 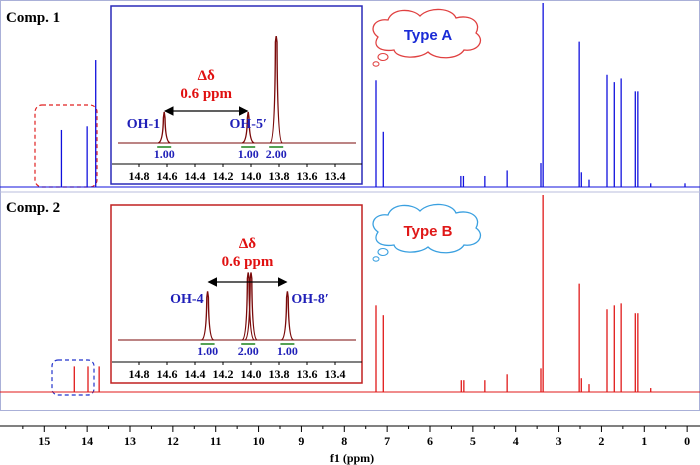 I want to click on type-b-bubble: Type B, so click(x=426, y=232).